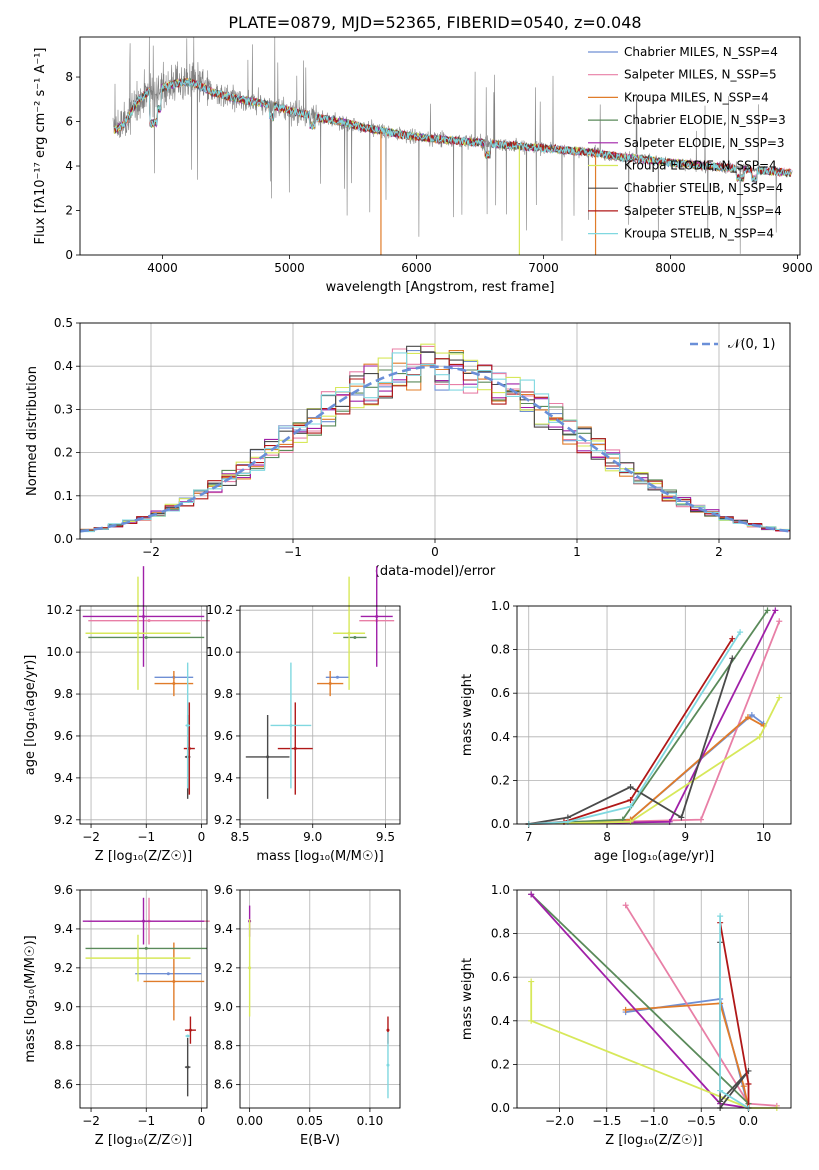 The height and width of the screenshot is (1170, 819). What do you see at coordinates (701, 52) in the screenshot?
I see `legend-label: Chabrier MILES, N_SSP=4` at bounding box center [701, 52].